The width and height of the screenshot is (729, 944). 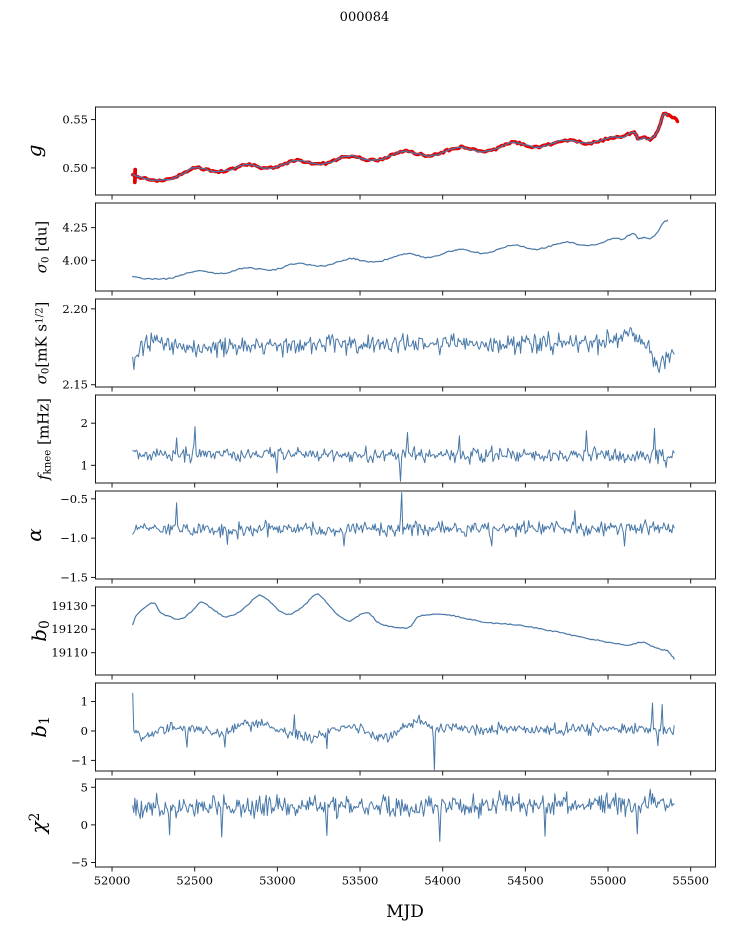 What do you see at coordinates (69, 629) in the screenshot?
I see `y-tick-label: 19120` at bounding box center [69, 629].